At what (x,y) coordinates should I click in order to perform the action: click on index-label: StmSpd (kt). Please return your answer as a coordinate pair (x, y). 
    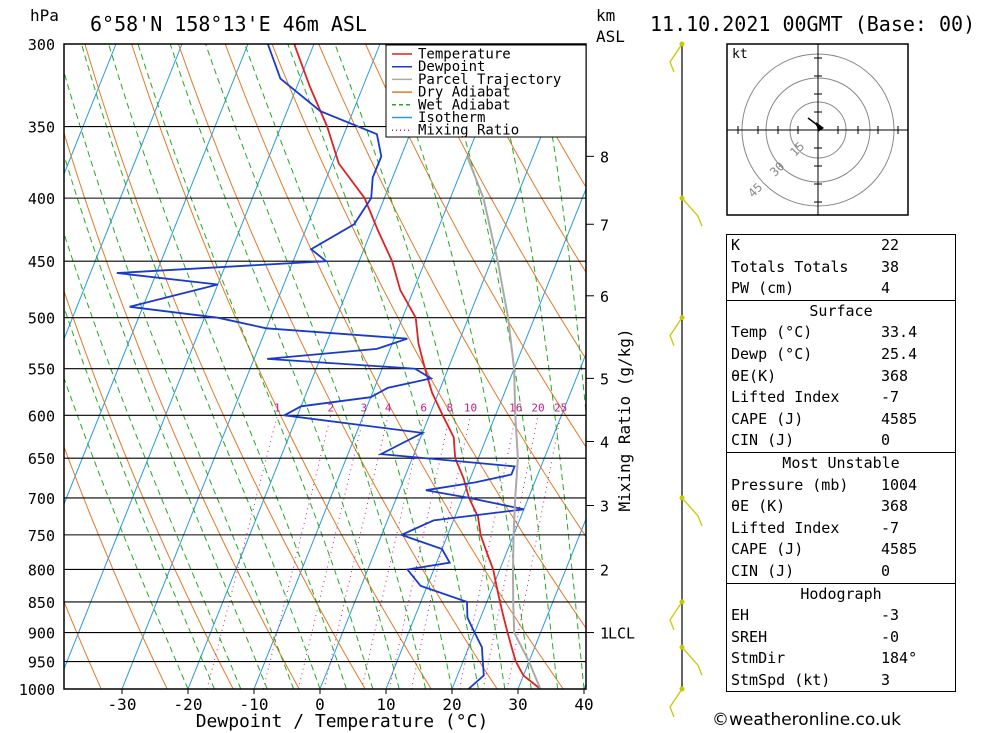
    Looking at the image, I should click on (781, 679).